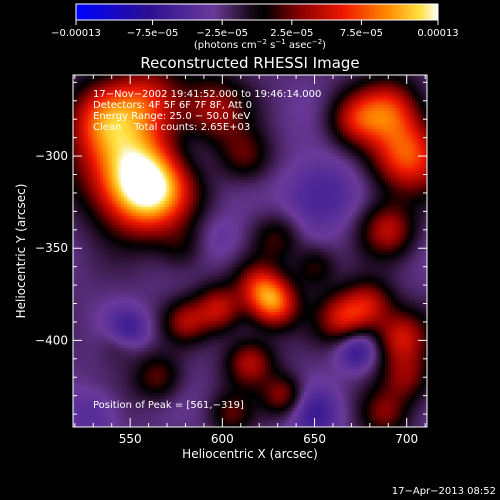 This screenshot has height=500, width=500. I want to click on y-tick-label: −350, so click(51, 248).